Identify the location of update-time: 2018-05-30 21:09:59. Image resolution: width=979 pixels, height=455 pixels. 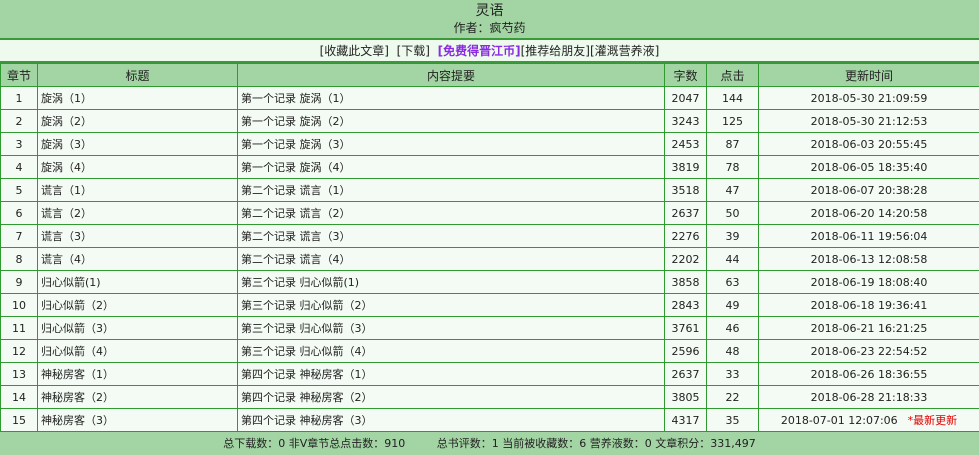
(869, 98).